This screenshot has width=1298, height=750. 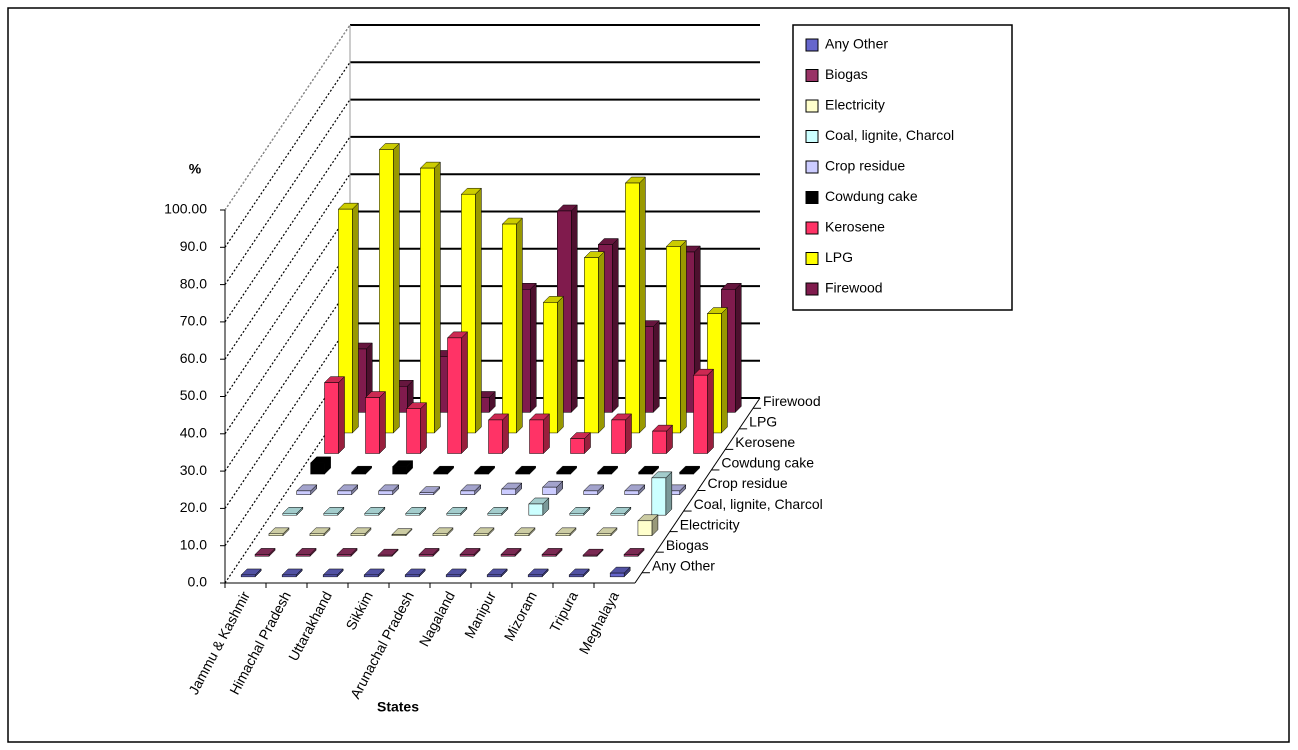 I want to click on depth-label: Biogas, so click(x=687, y=545).